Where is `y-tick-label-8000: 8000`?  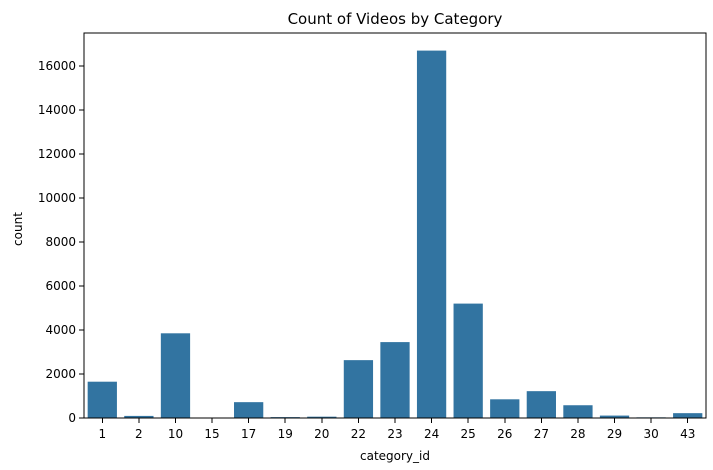
y-tick-label-8000: 8000 is located at coordinates (60, 242).